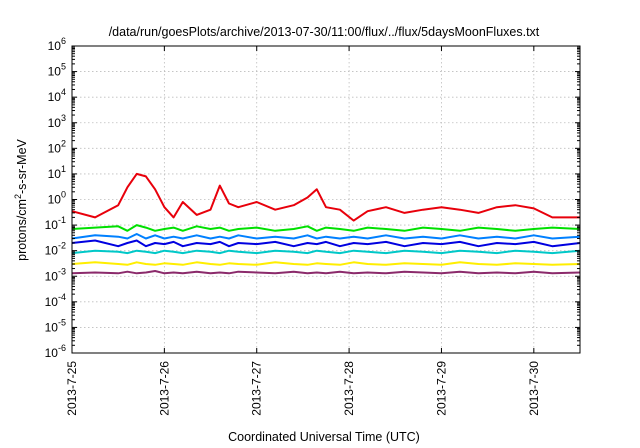  What do you see at coordinates (62, 297) in the screenshot?
I see `y-tick-label-exponent: -4` at bounding box center [62, 297].